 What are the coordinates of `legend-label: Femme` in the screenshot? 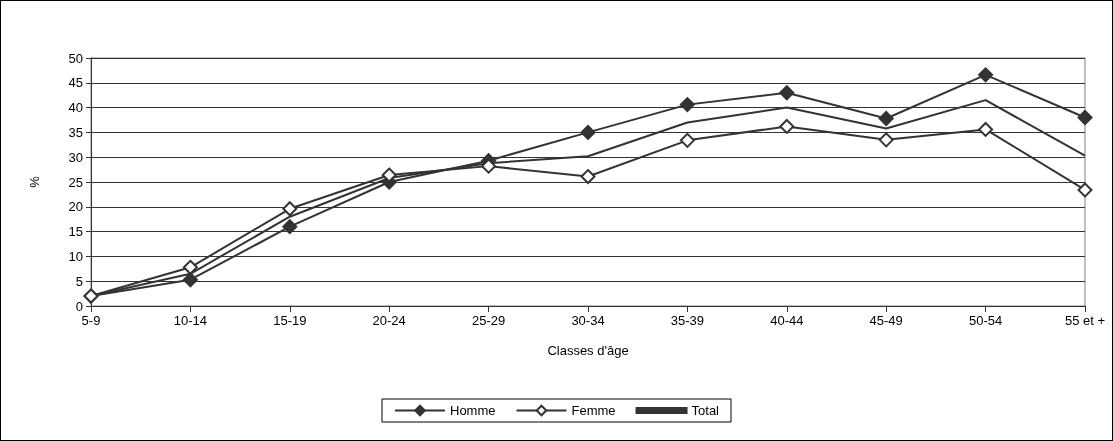 It's located at (593, 410).